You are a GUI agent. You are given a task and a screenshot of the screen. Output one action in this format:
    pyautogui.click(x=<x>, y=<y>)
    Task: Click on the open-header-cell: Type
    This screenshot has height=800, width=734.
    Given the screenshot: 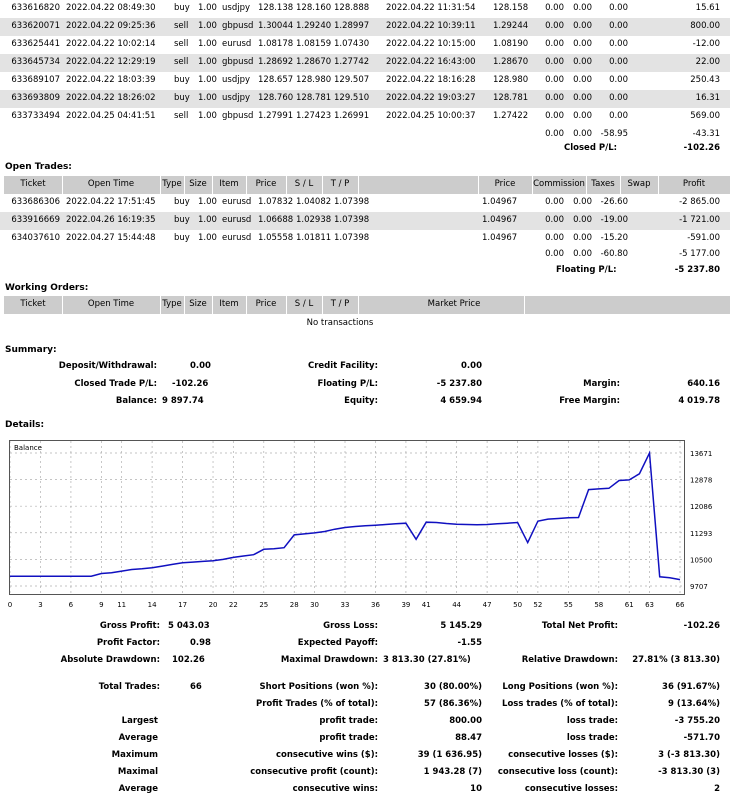 What is the action you would take?
    pyautogui.click(x=172, y=184)
    